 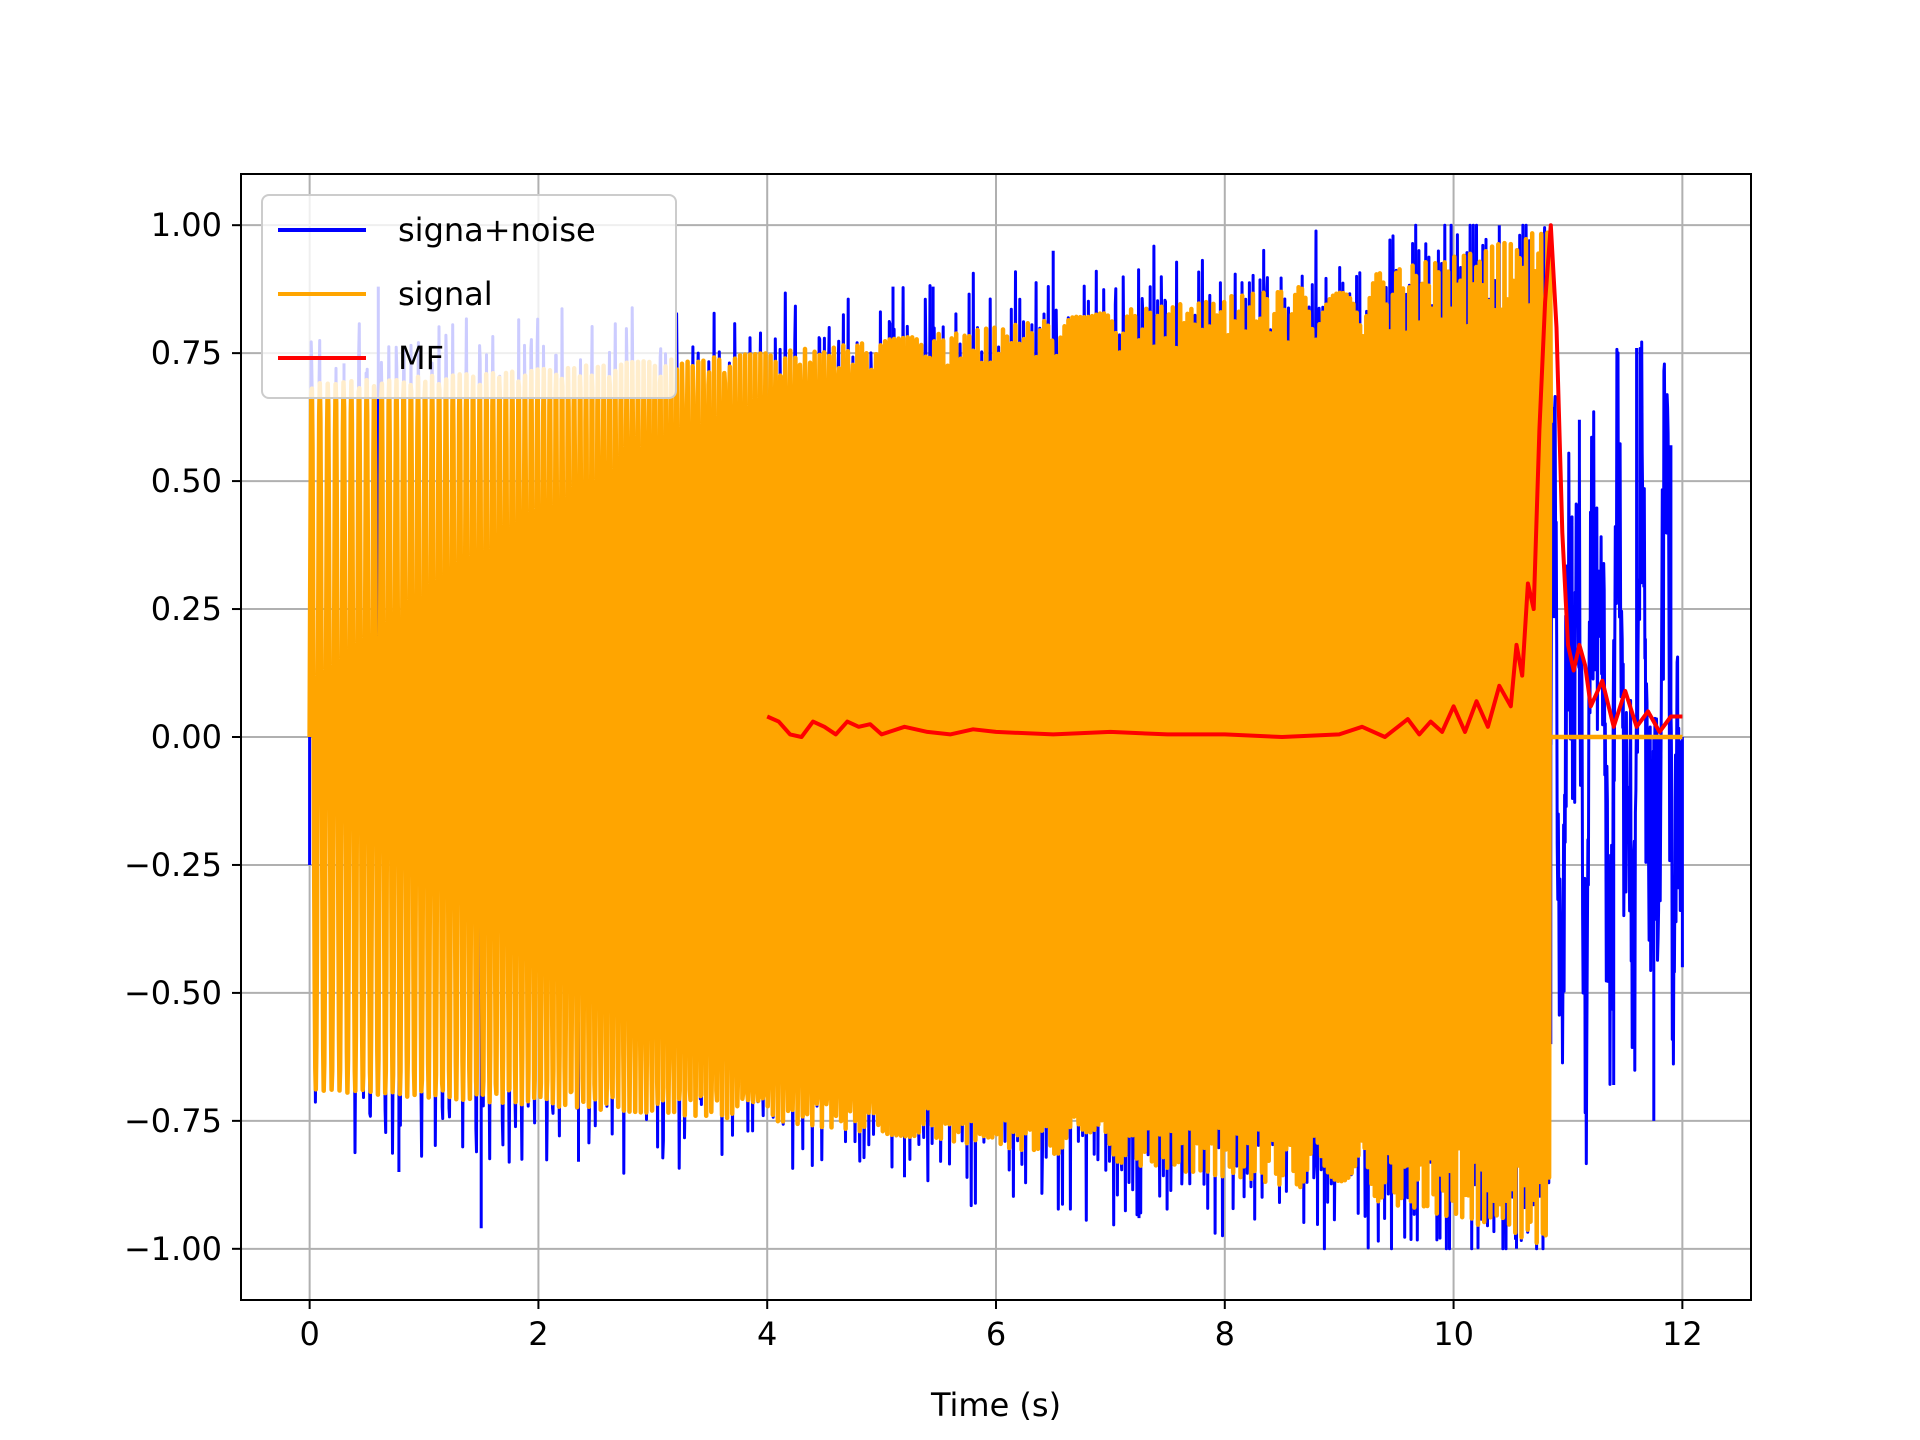 What do you see at coordinates (186, 353) in the screenshot?
I see `y-tick-label: 0.75` at bounding box center [186, 353].